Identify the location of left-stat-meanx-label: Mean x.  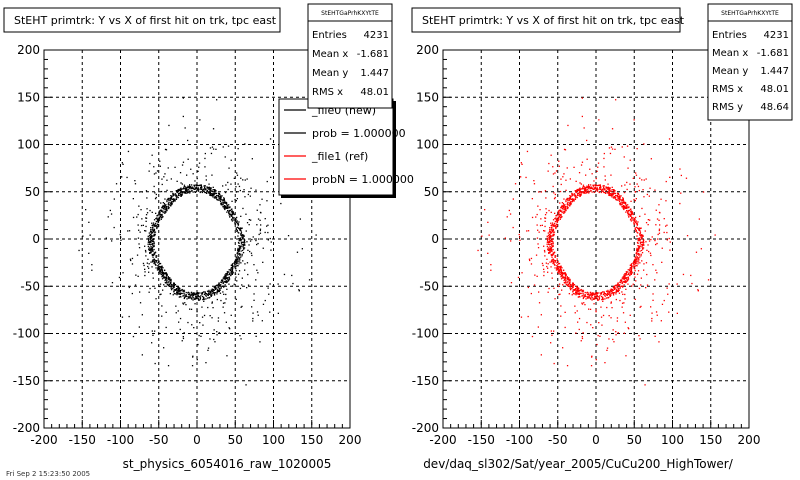
(330, 54).